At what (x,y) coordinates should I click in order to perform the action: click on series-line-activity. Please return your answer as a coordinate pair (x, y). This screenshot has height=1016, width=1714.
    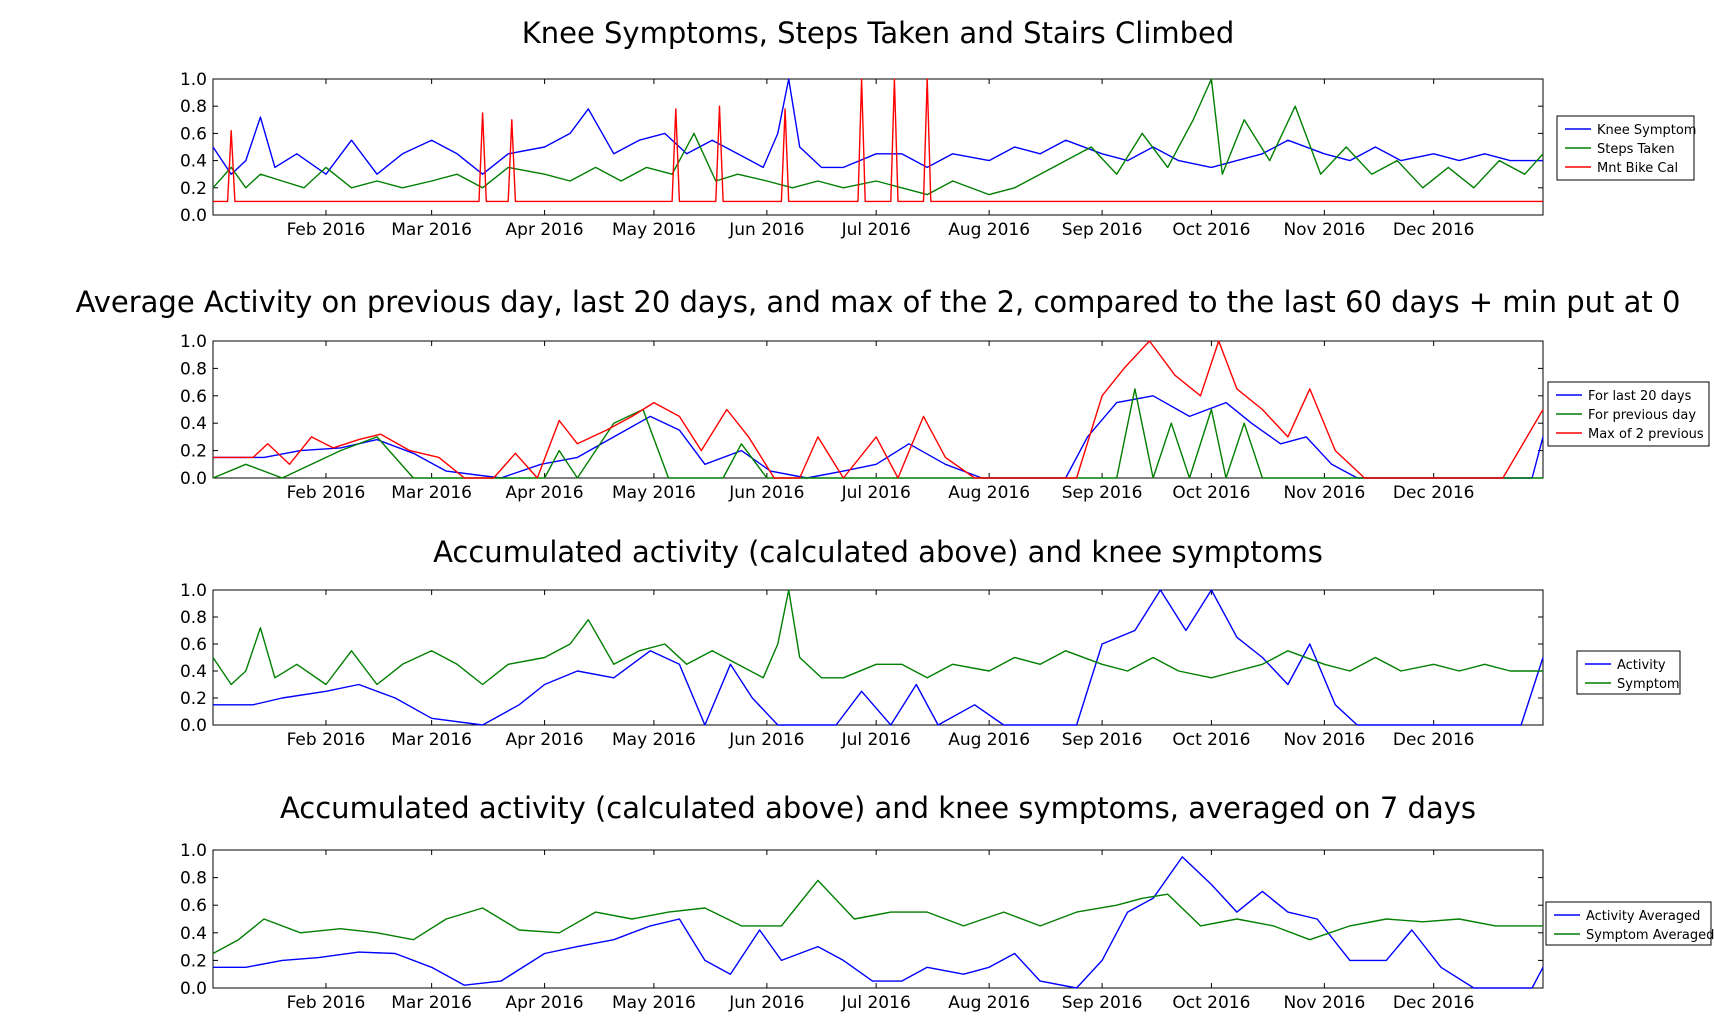
    Looking at the image, I should click on (878, 657).